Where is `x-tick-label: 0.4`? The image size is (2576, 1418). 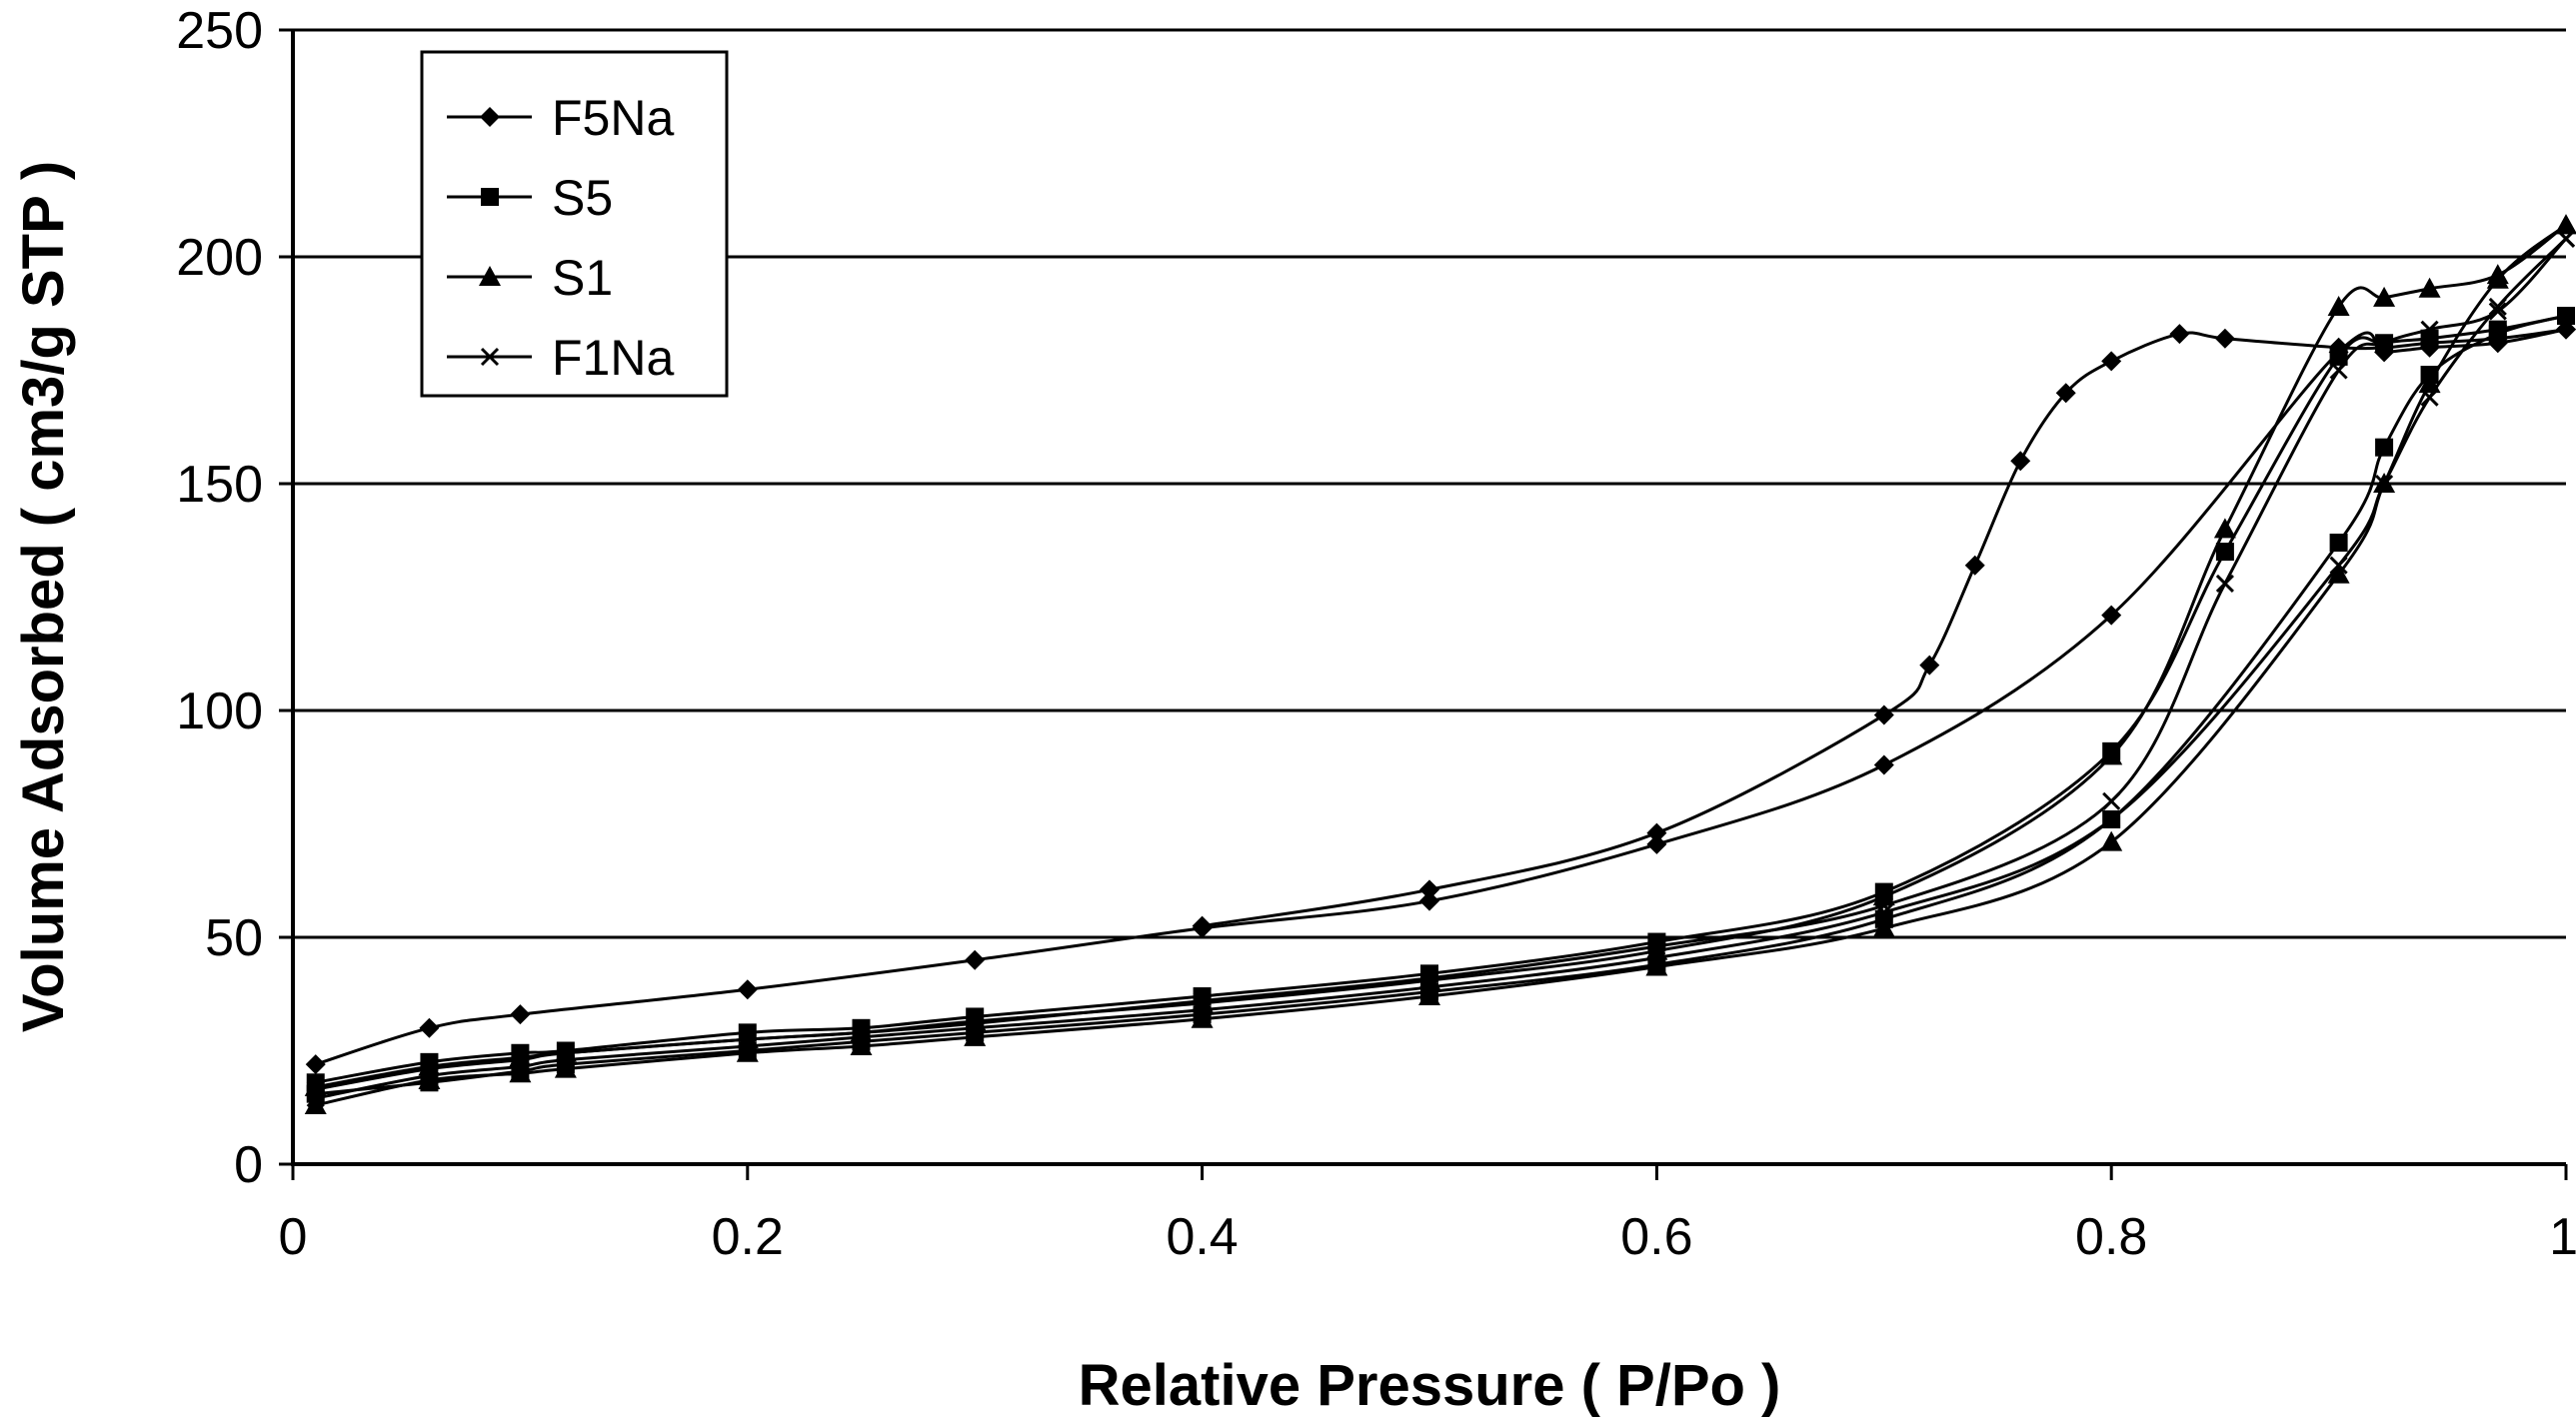
x-tick-label: 0.4 is located at coordinates (1202, 1237).